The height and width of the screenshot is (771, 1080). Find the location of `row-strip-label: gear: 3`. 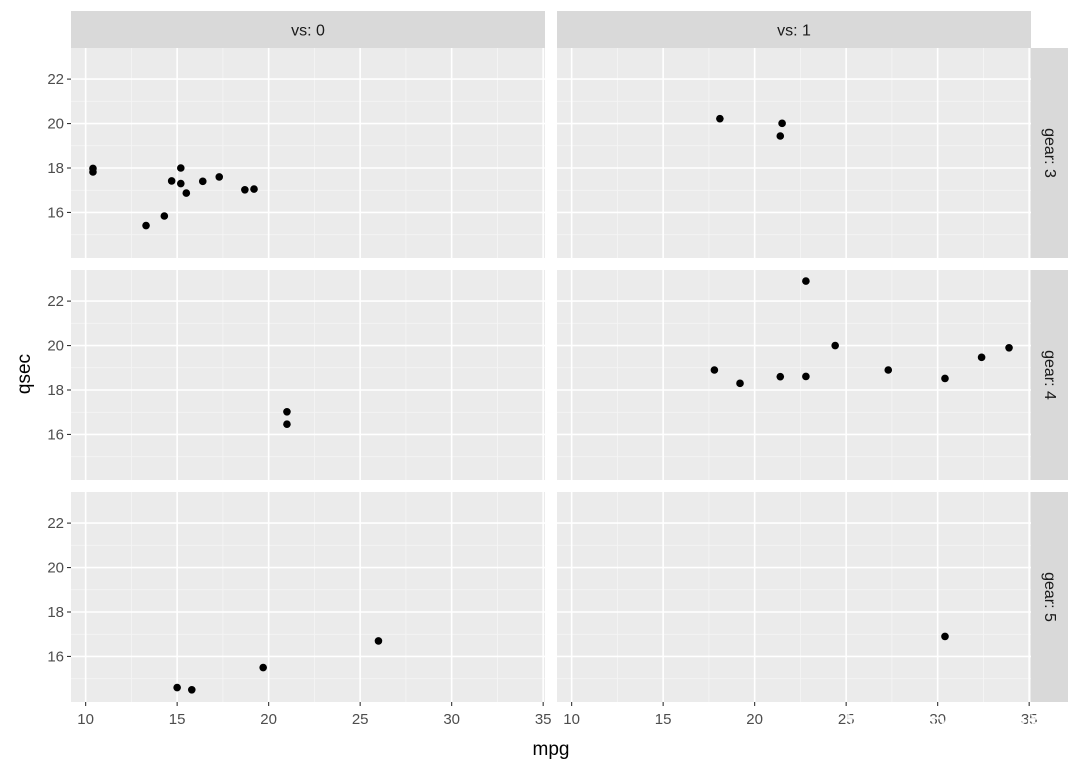

row-strip-label: gear: 3 is located at coordinates (1049, 153).